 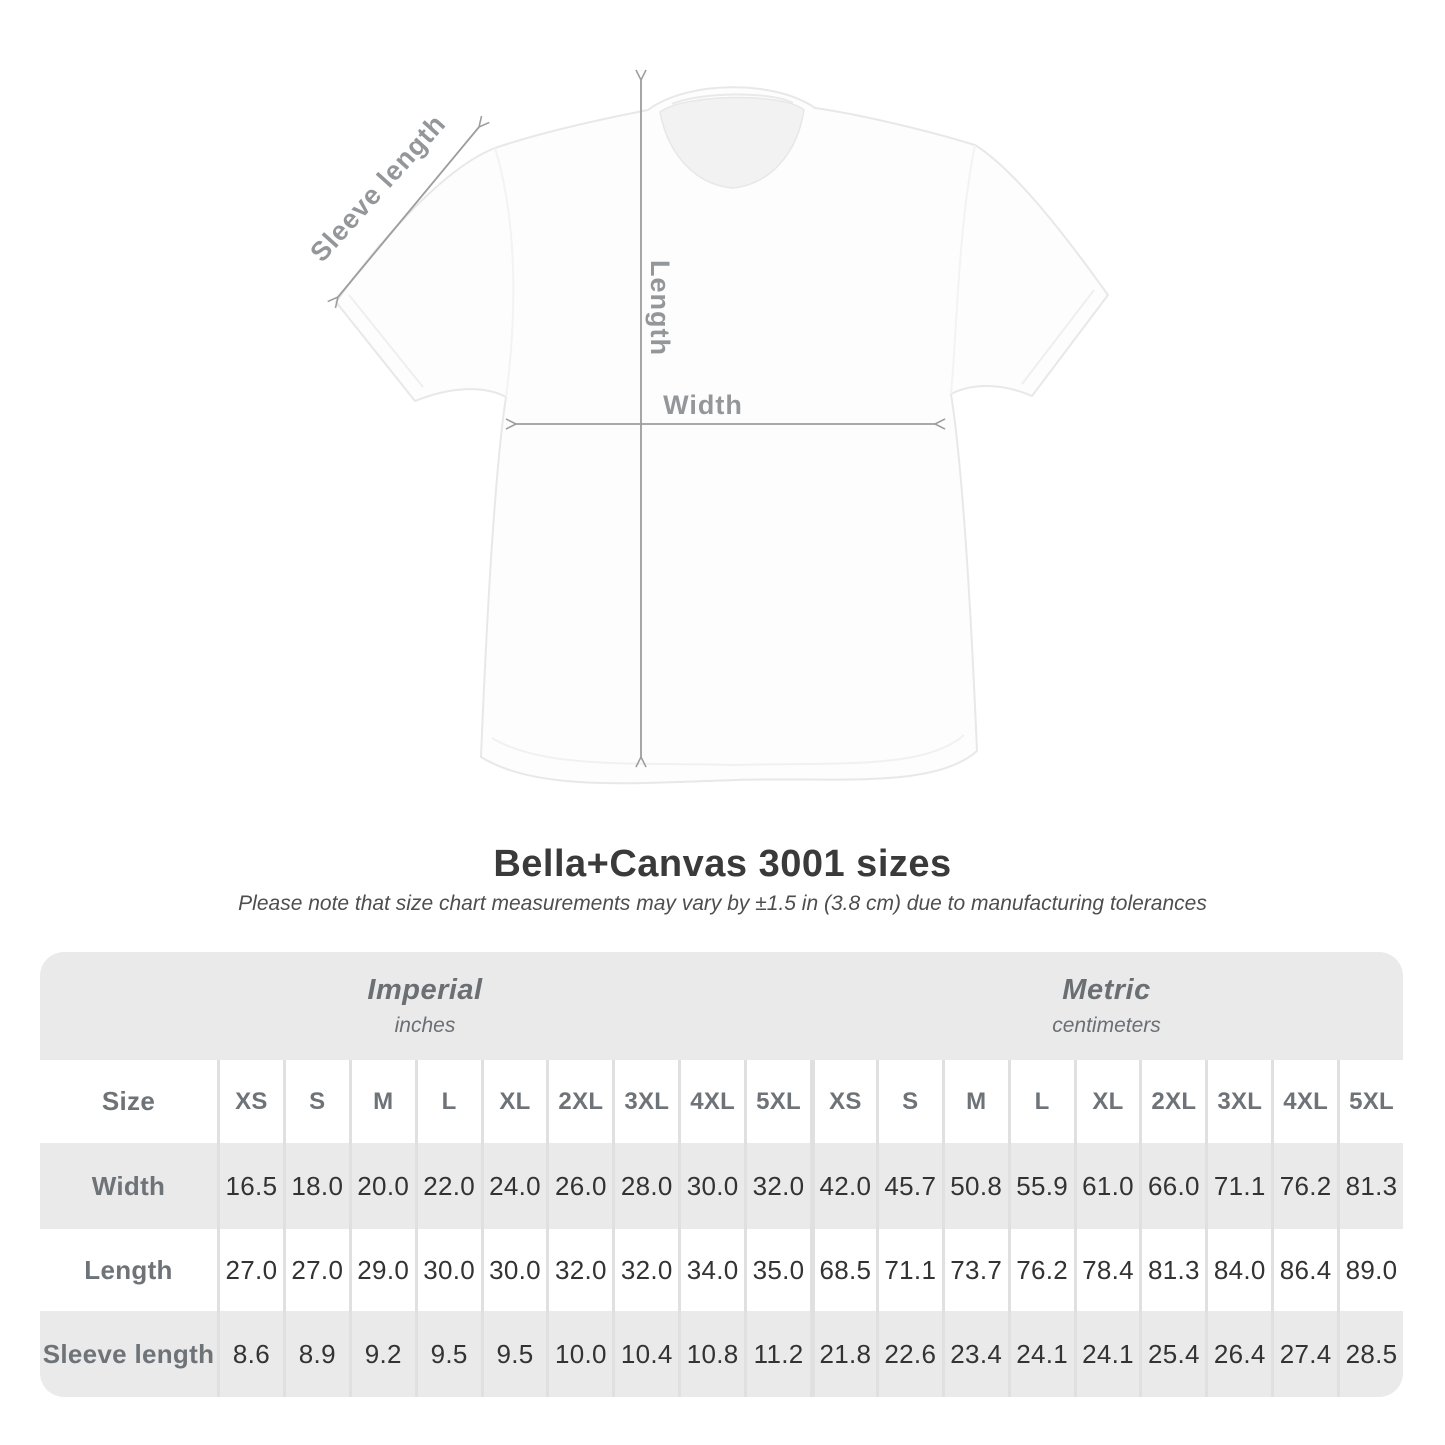 I want to click on value-cell: 61.0, so click(x=1106, y=1186).